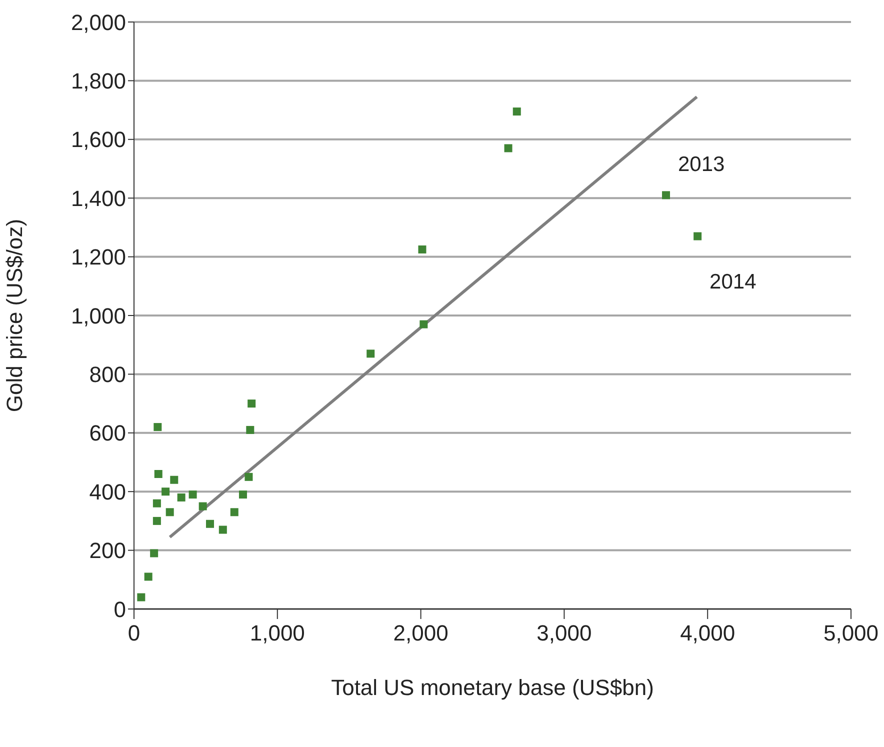  What do you see at coordinates (98, 139) in the screenshot?
I see `y-tick-label: 1,600` at bounding box center [98, 139].